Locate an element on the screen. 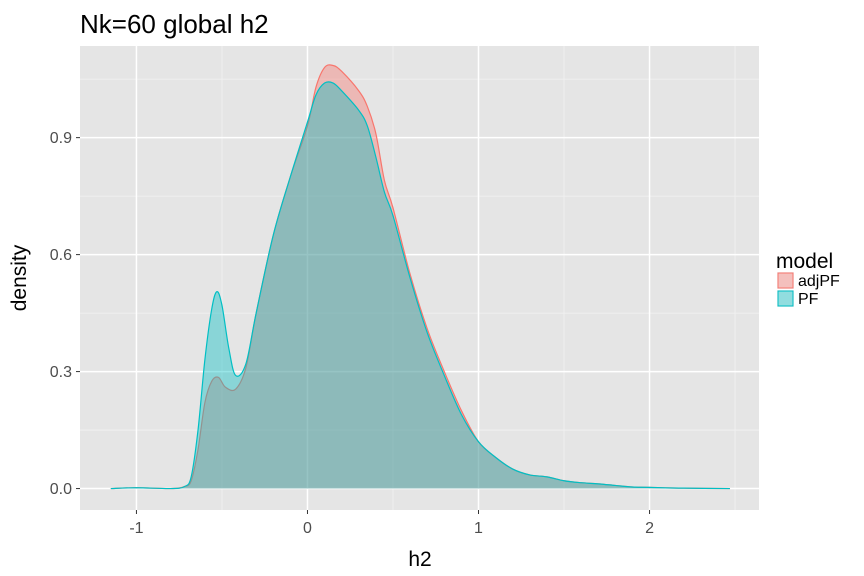  x-axis: -1 0 1 2 is located at coordinates (391, 523).